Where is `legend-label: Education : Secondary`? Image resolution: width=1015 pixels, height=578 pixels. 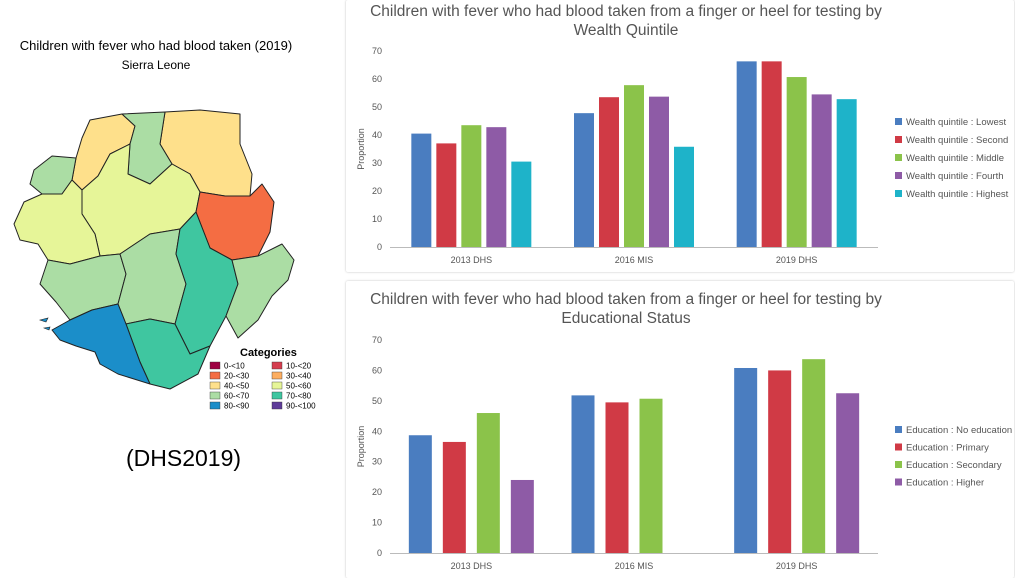
legend-label: Education : Secondary is located at coordinates (954, 465).